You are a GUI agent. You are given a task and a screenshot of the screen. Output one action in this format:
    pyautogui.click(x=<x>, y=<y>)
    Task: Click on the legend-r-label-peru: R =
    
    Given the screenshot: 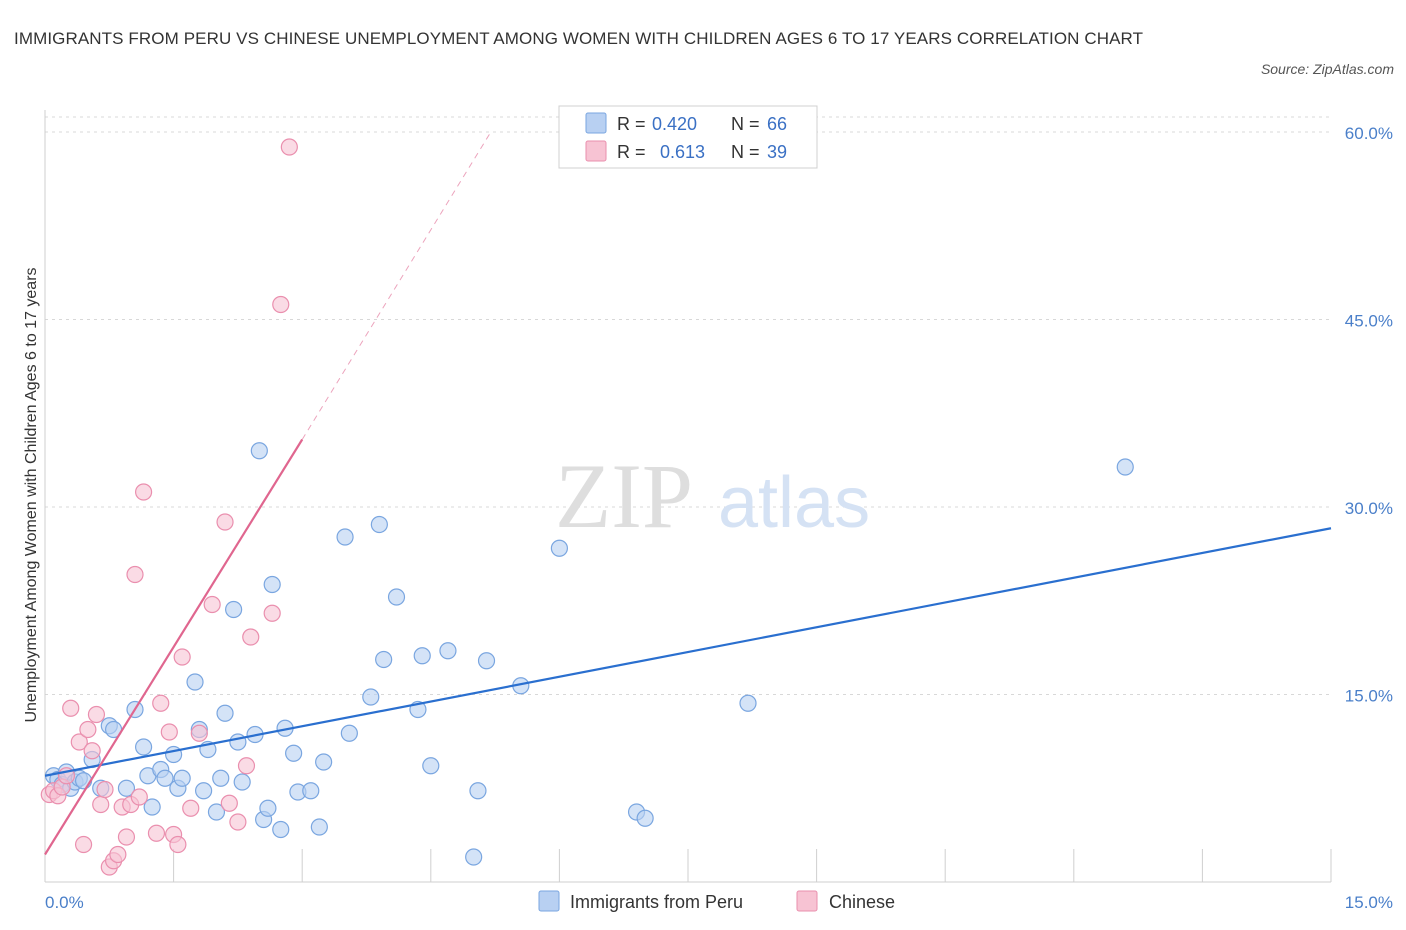 What is the action you would take?
    pyautogui.click(x=631, y=124)
    